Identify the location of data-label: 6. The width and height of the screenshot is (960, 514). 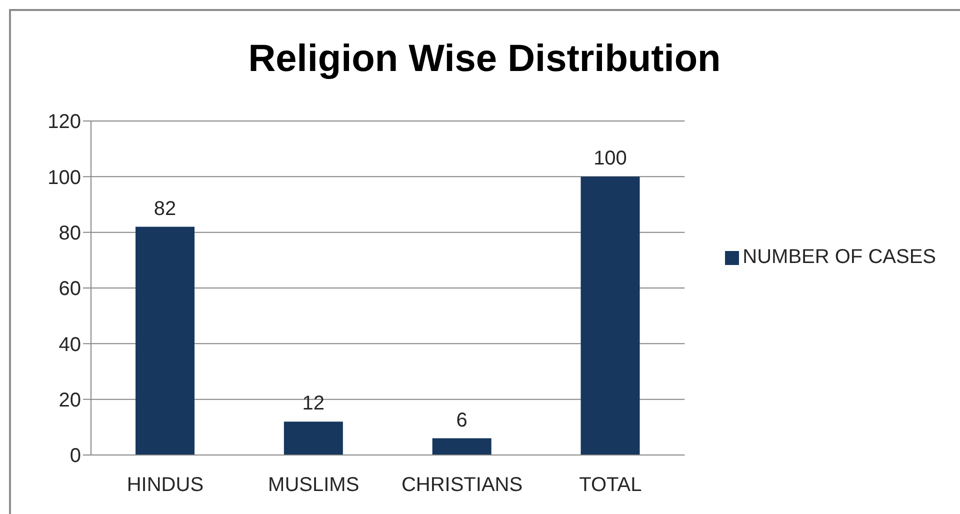
(462, 420).